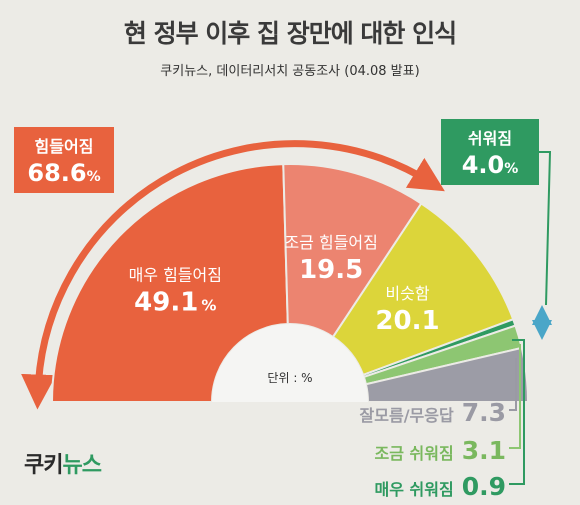  I want to click on very-connector, so click(517, 412).